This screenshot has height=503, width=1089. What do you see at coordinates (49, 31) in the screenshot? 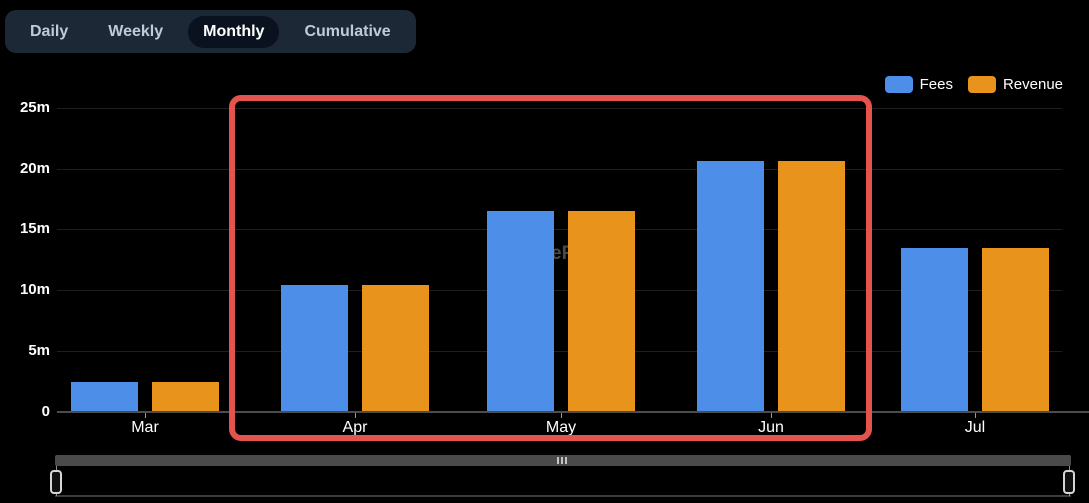
I see `tab-daily: Daily` at bounding box center [49, 31].